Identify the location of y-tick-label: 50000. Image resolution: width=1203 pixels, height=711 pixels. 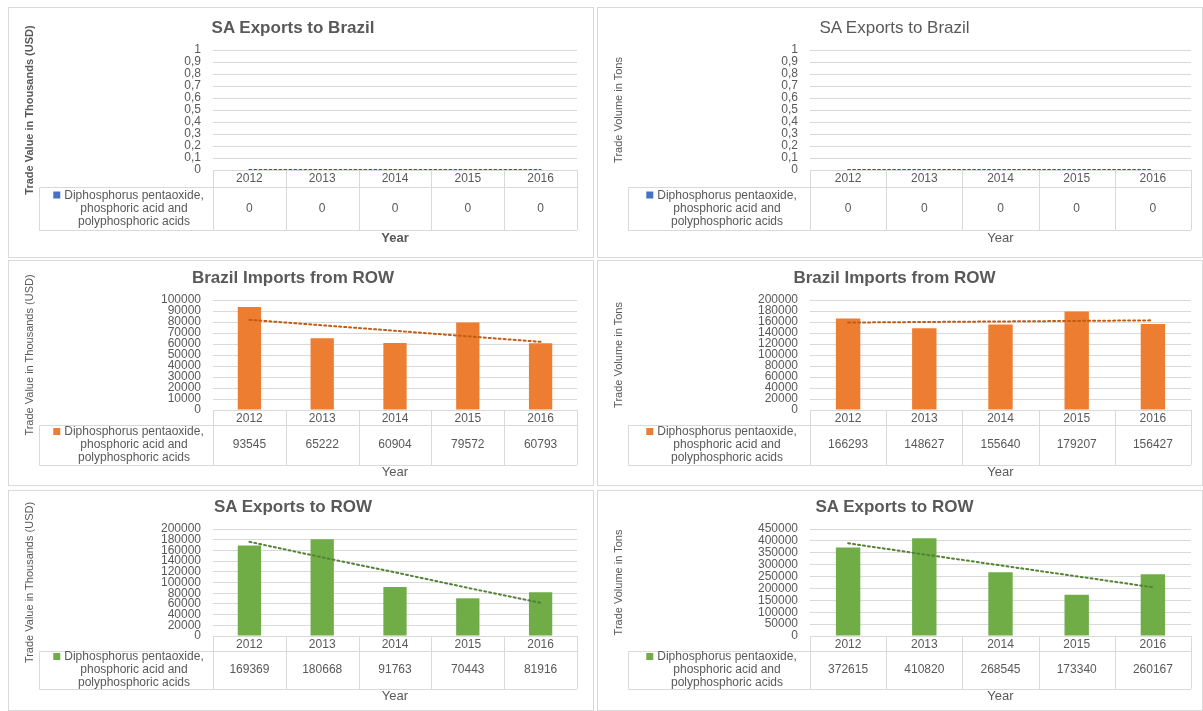
(781, 623).